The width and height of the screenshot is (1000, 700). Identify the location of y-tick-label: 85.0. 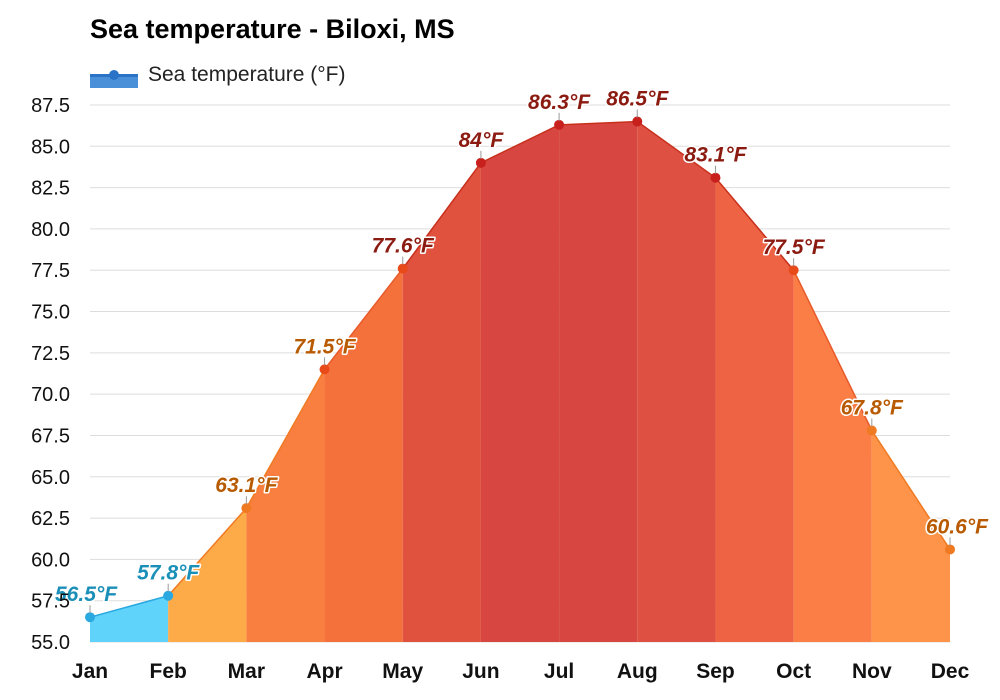
(50, 147).